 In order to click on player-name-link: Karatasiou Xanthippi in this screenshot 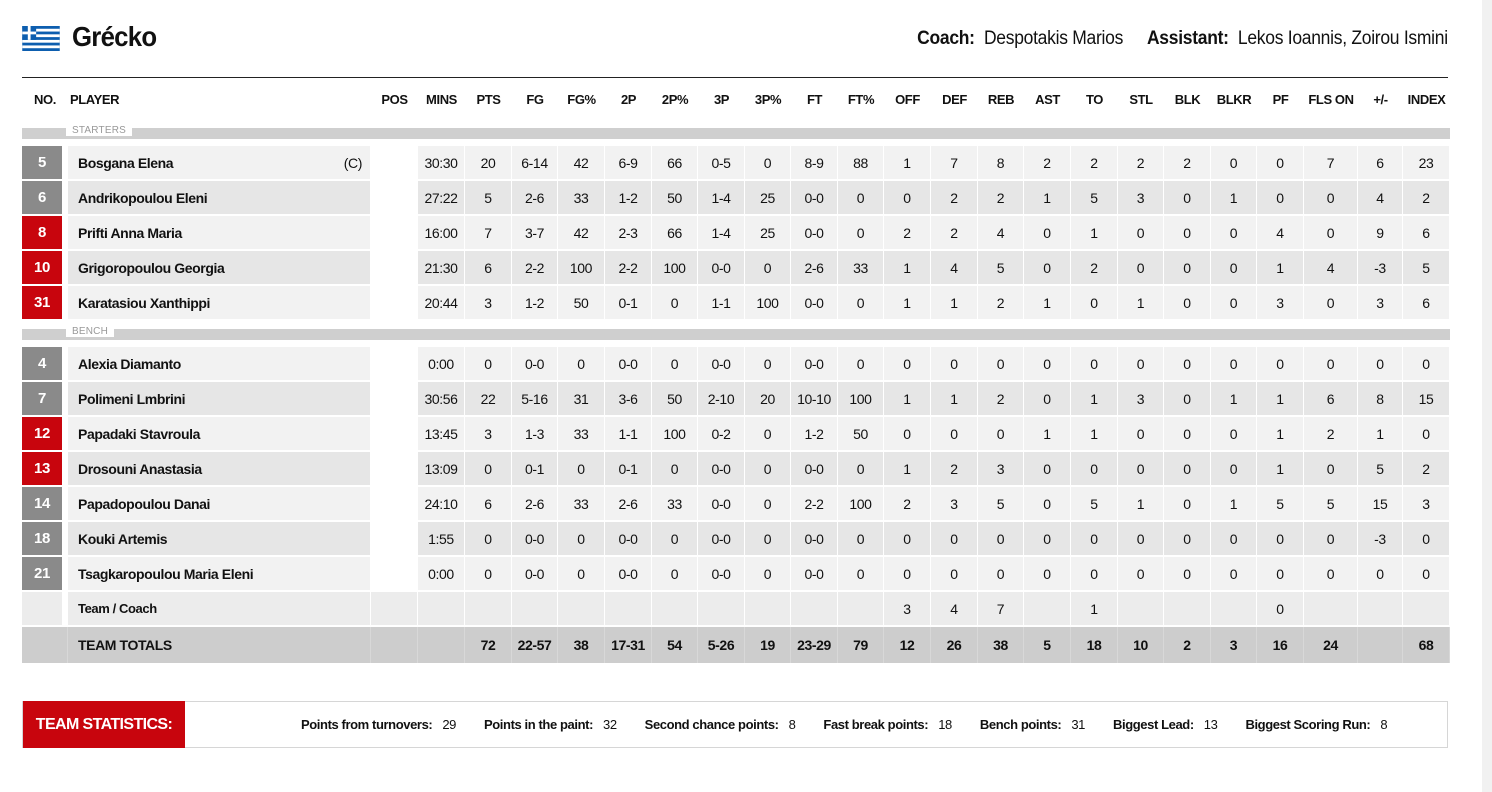, I will do `click(219, 303)`.